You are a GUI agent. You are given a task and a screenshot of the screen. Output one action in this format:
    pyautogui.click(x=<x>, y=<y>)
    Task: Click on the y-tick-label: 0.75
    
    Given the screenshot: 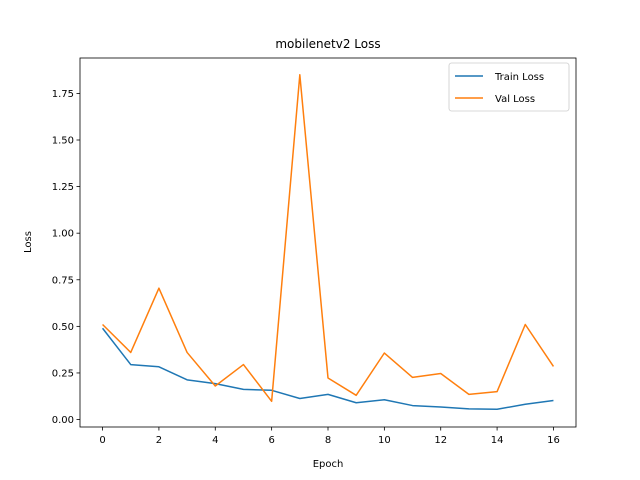 What is the action you would take?
    pyautogui.click(x=63, y=280)
    